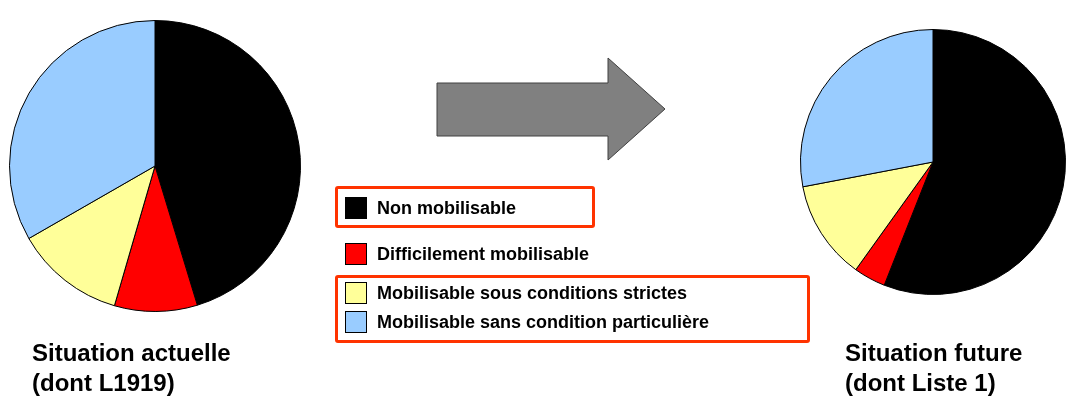 The width and height of the screenshot is (1075, 405). What do you see at coordinates (543, 322) in the screenshot?
I see `legend-label: Mobilisable sans condition particulière` at bounding box center [543, 322].